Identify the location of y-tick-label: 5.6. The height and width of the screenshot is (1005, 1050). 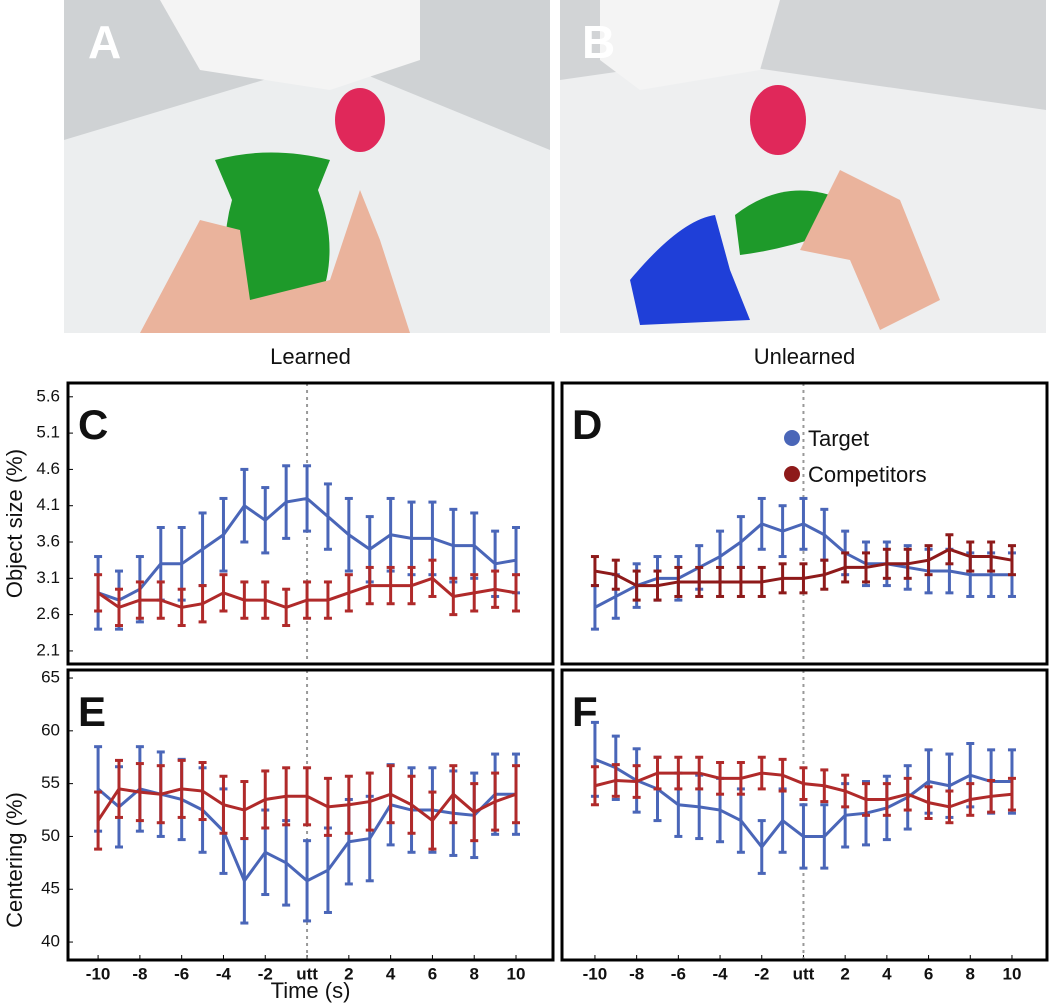
(48, 395).